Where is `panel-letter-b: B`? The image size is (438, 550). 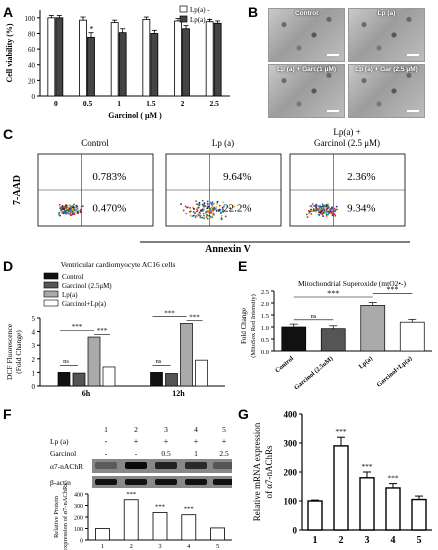 panel-letter-b: B is located at coordinates (253, 12).